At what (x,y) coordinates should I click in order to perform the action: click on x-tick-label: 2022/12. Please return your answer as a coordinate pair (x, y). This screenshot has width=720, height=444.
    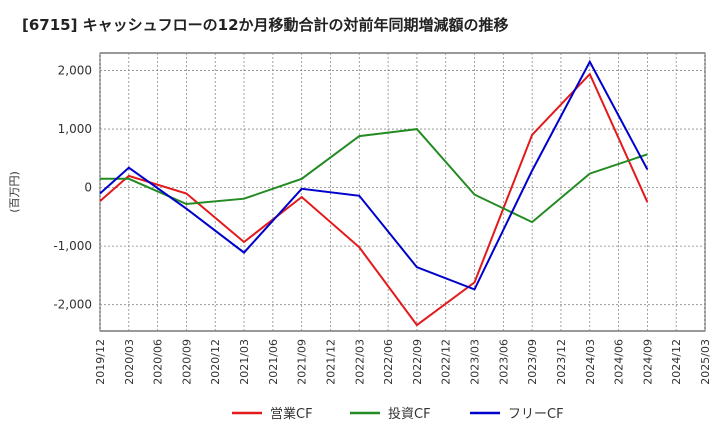
    Looking at the image, I should click on (446, 362).